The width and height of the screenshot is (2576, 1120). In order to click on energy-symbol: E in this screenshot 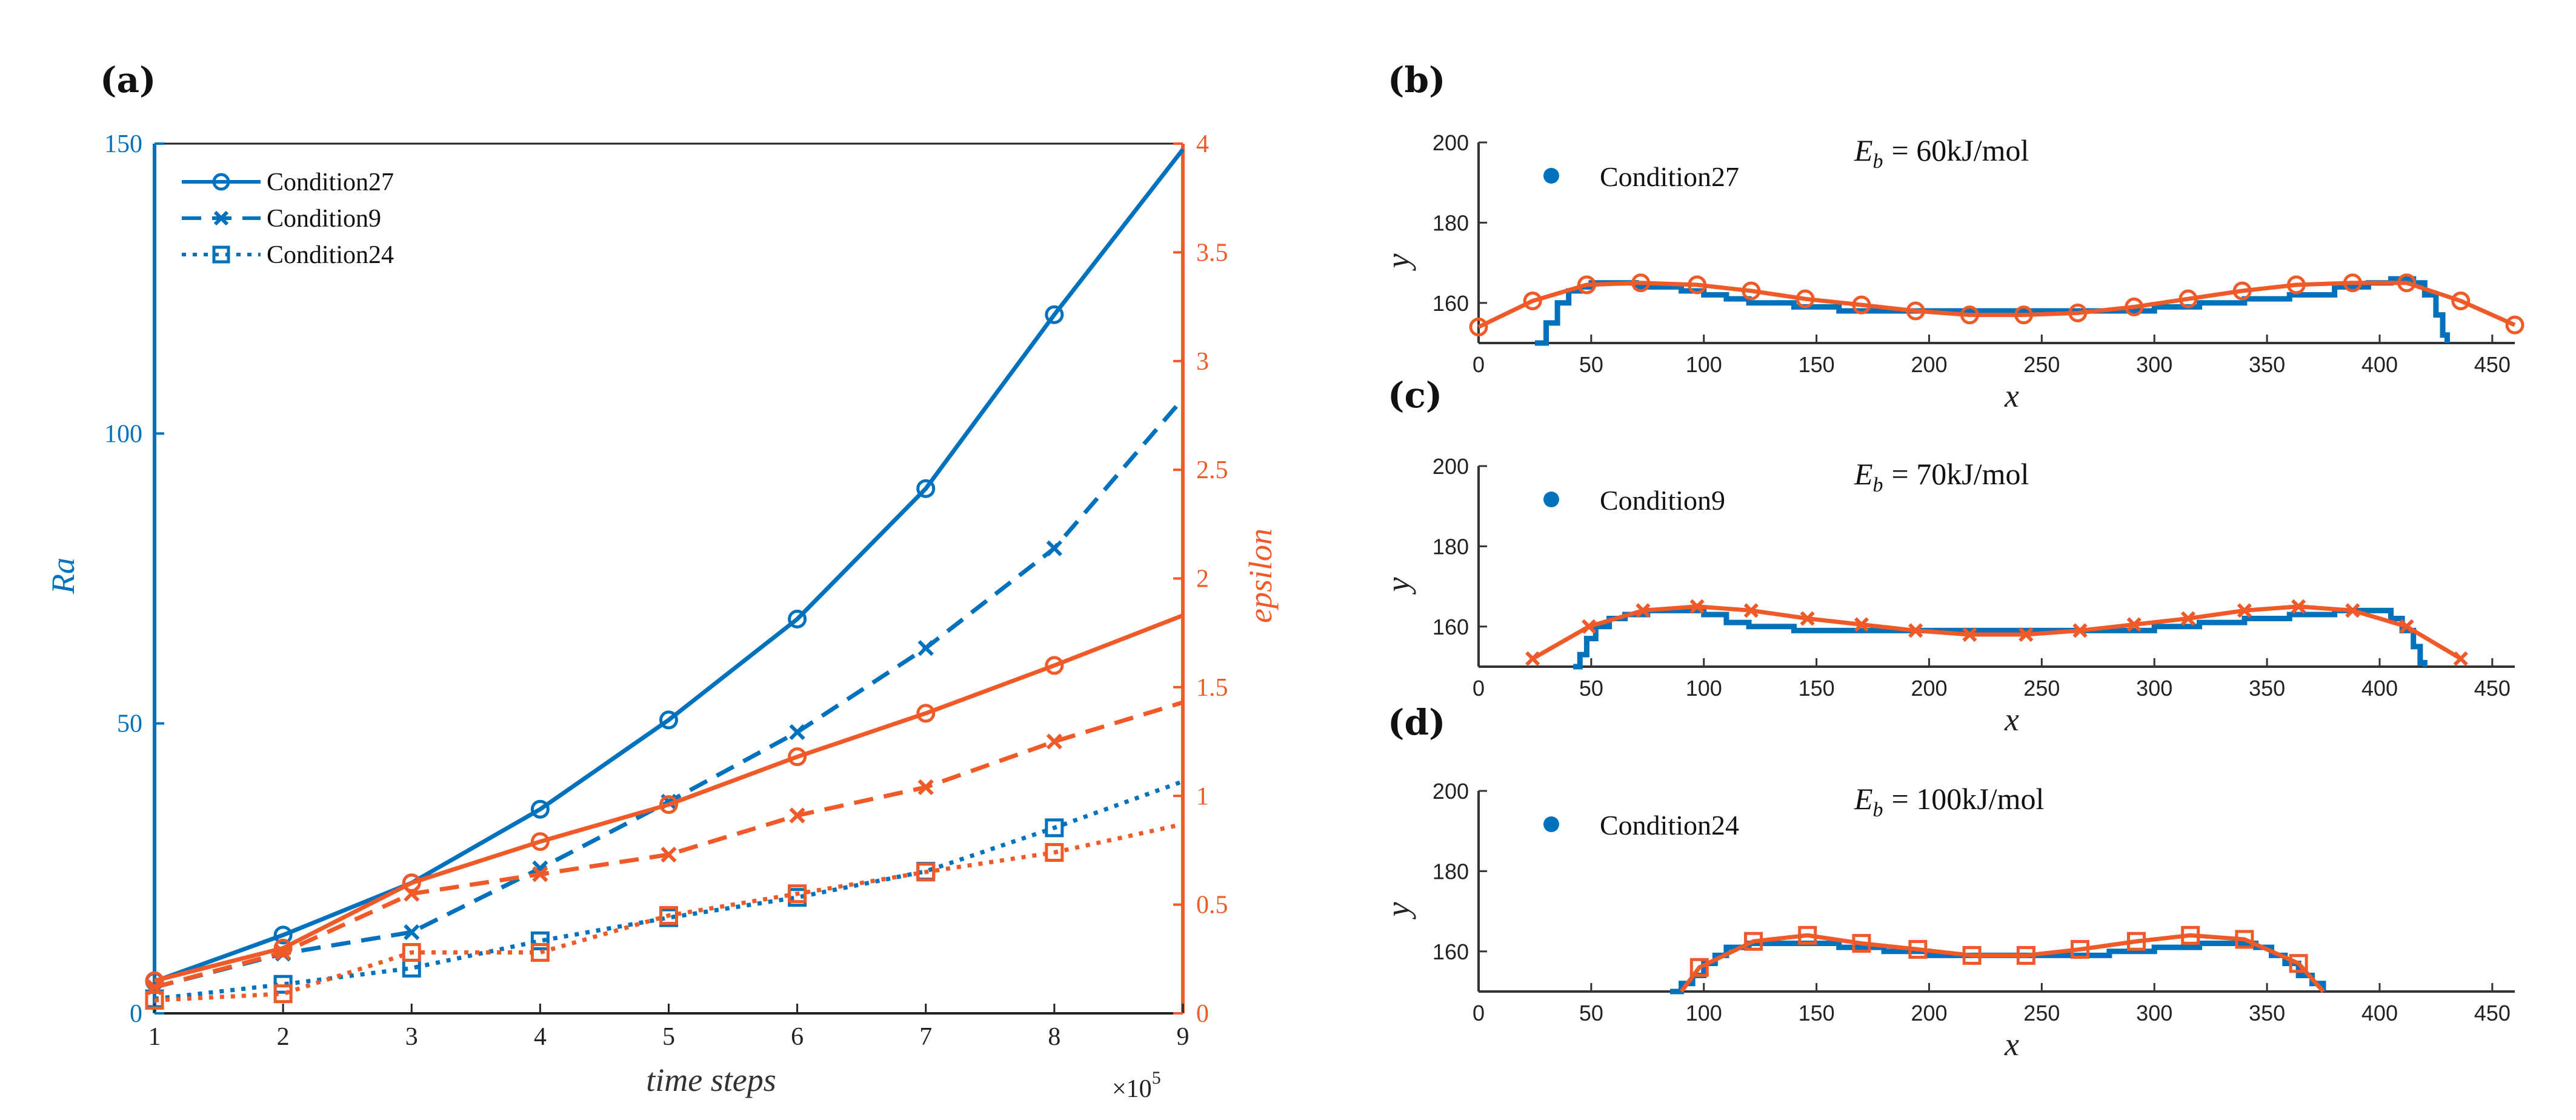, I will do `click(1863, 150)`.